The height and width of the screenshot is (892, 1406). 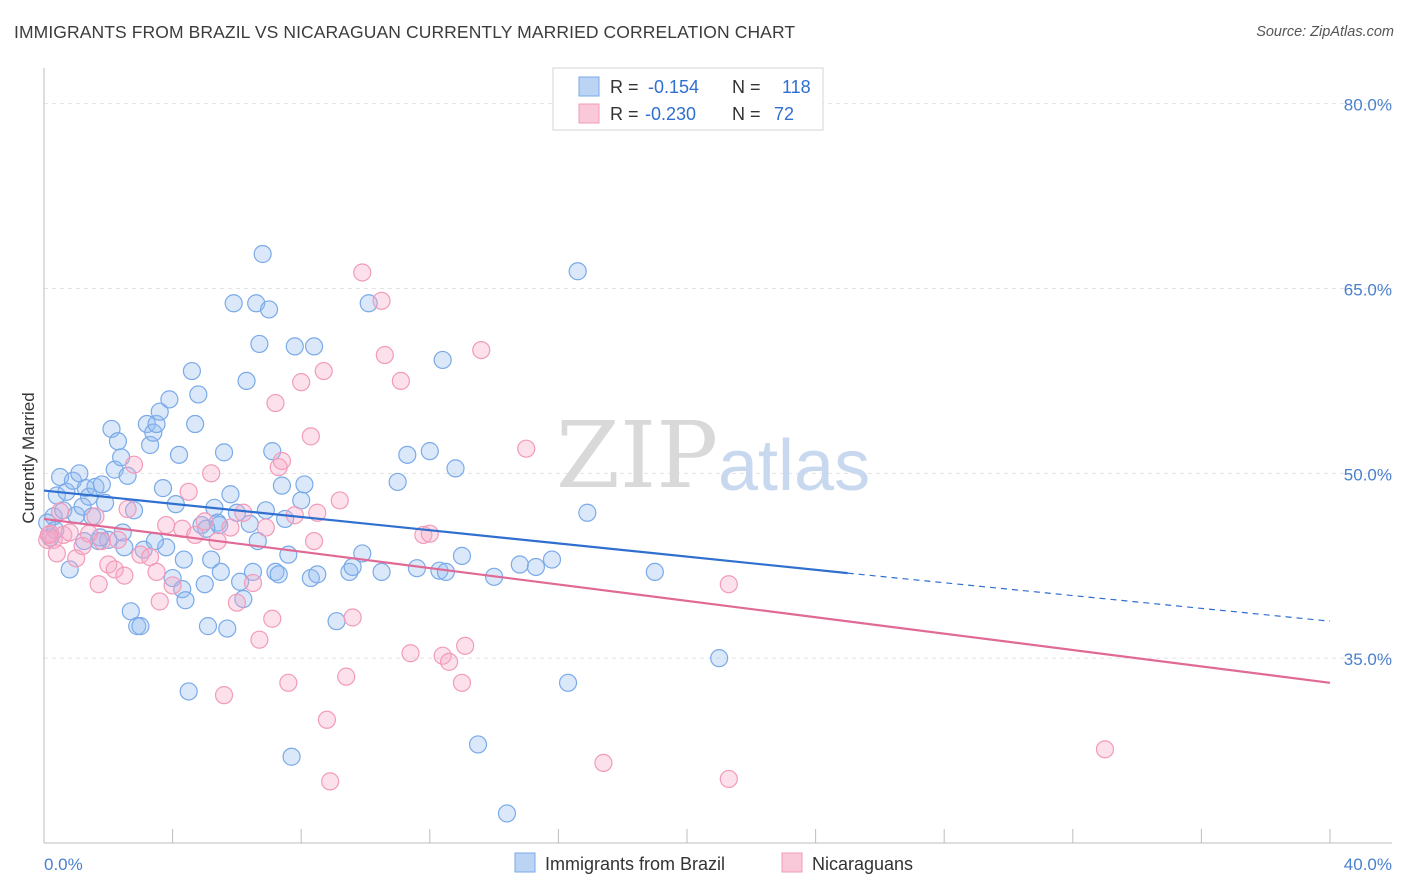 I want to click on y-axis-label: Currently Married, so click(x=28, y=457).